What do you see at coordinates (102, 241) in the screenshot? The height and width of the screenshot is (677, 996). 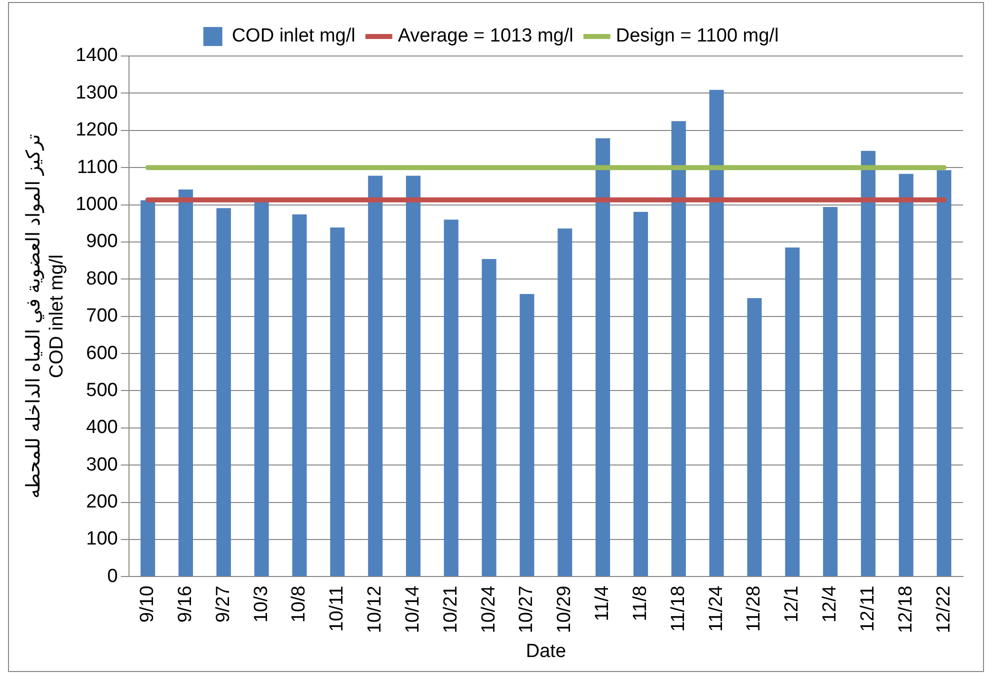 I see `y-tick-label: 900` at bounding box center [102, 241].